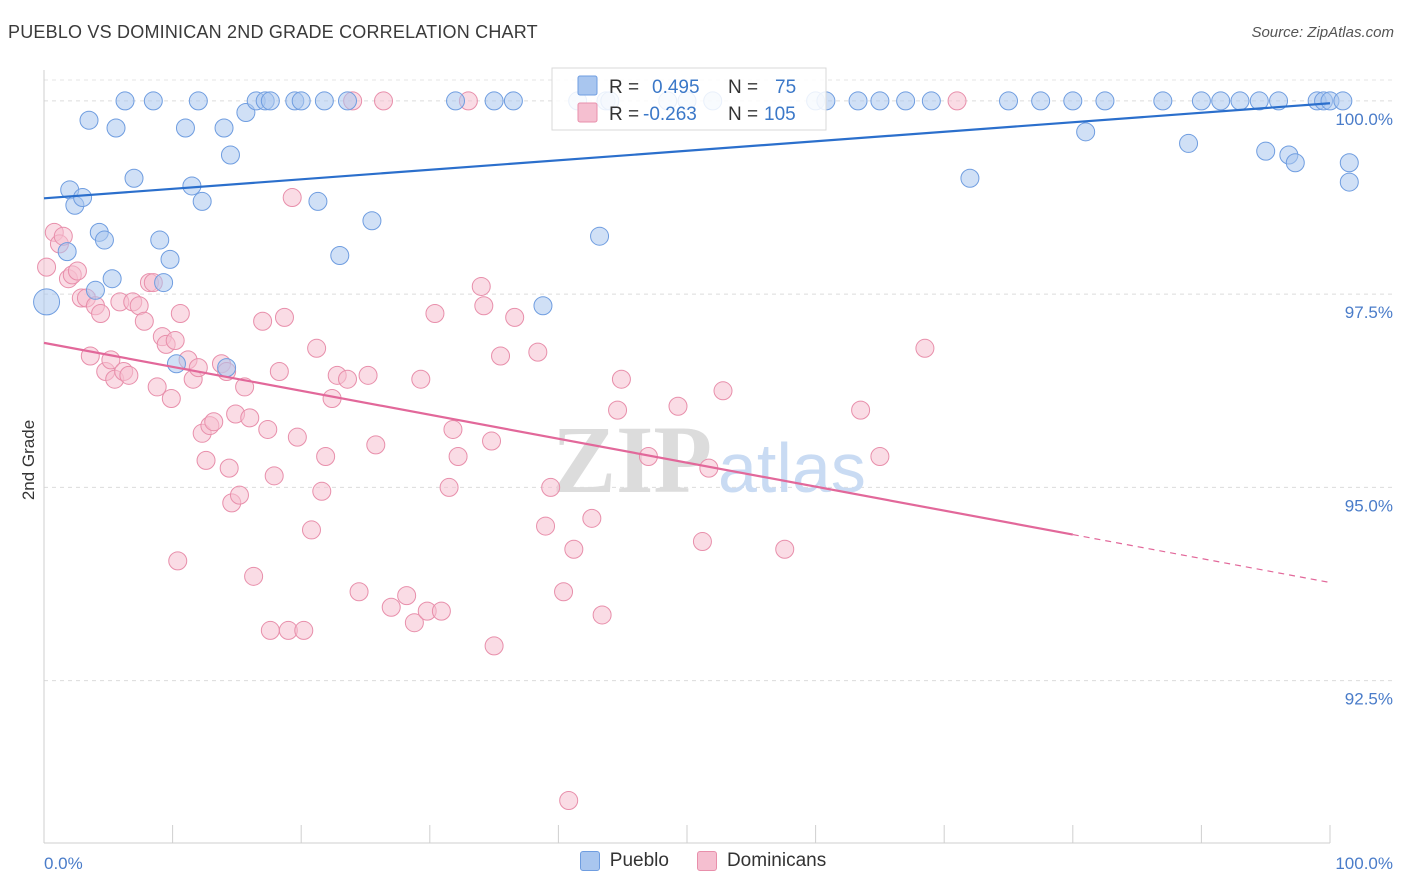  What do you see at coordinates (1369, 699) in the screenshot?
I see `y-tick-label-0: 92.5%` at bounding box center [1369, 699].